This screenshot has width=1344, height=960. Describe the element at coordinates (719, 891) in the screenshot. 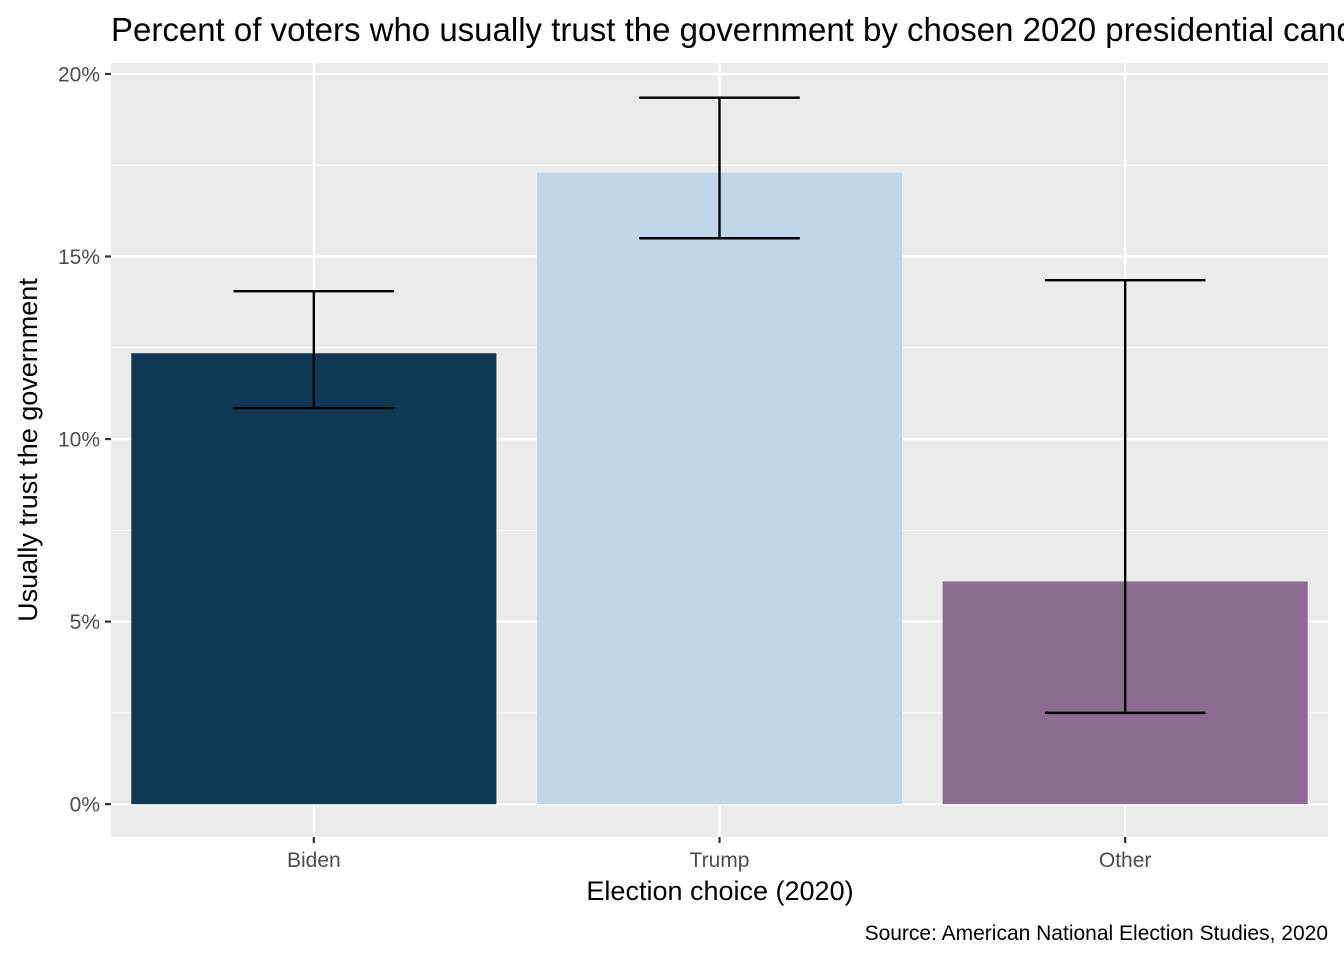

I see `x-axis-title: Election choice (2020)` at that location.